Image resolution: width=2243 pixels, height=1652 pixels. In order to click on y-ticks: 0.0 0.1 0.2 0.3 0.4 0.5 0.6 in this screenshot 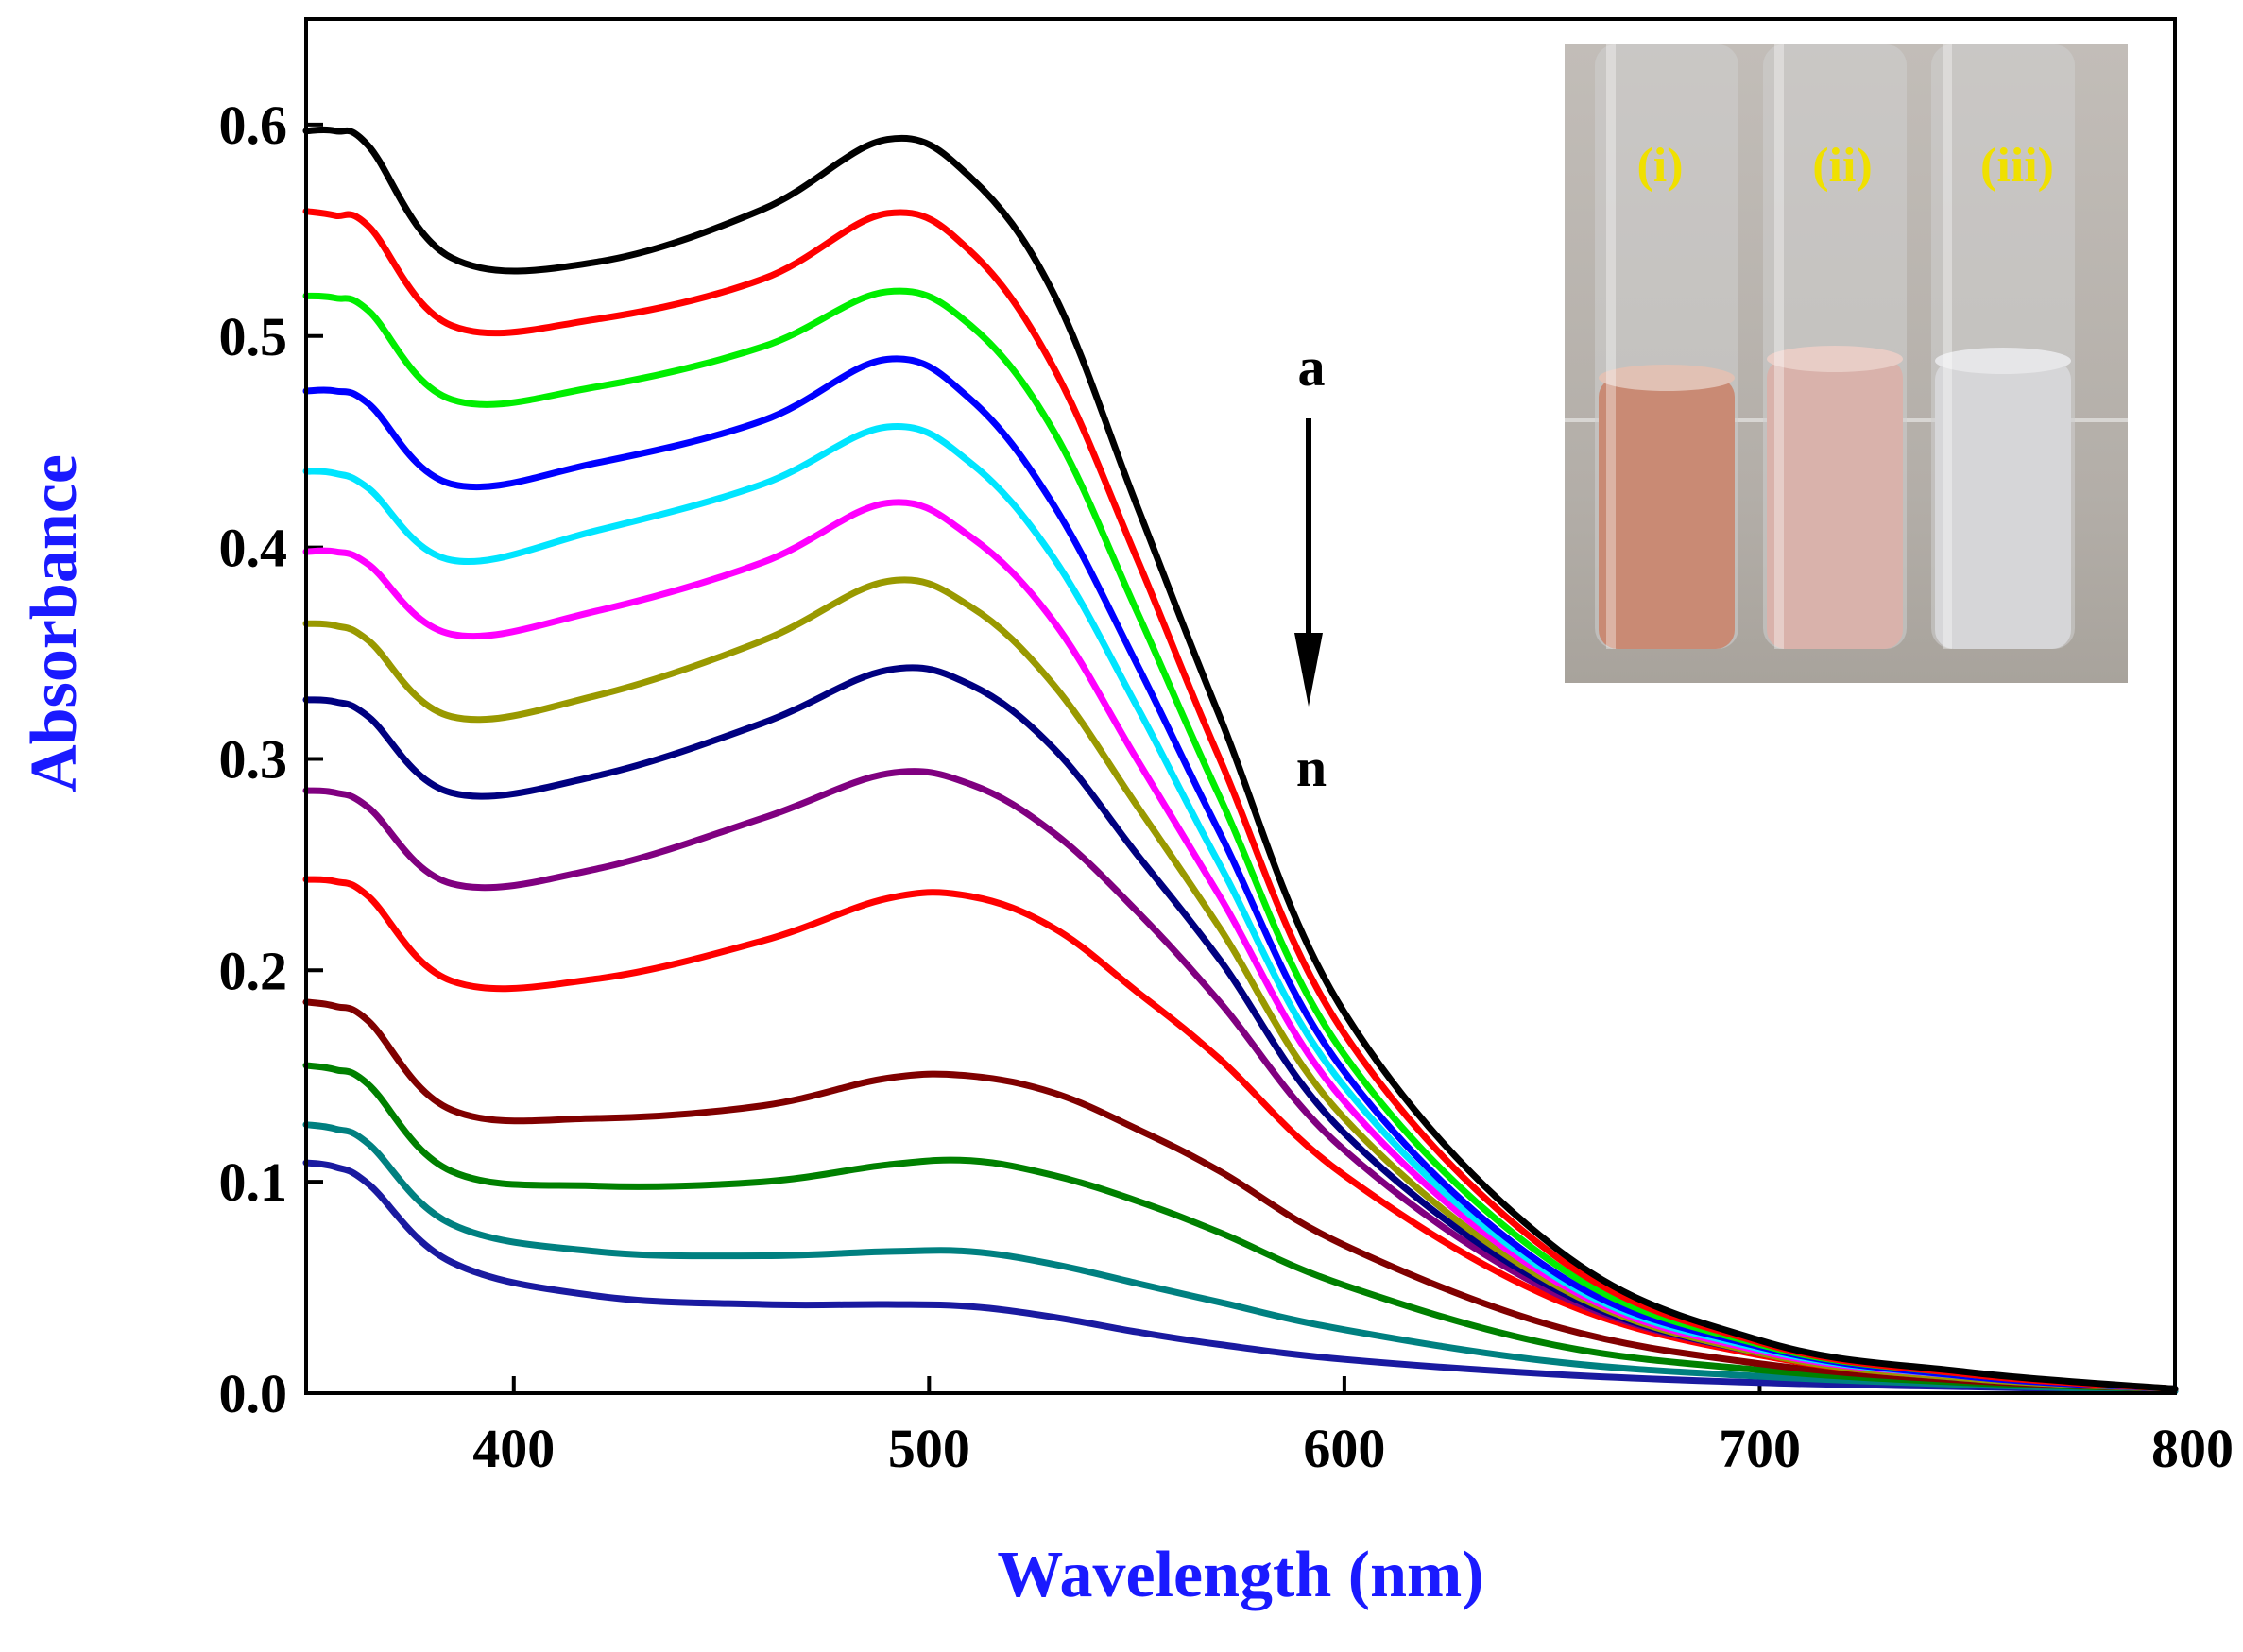, I will do `click(271, 759)`.